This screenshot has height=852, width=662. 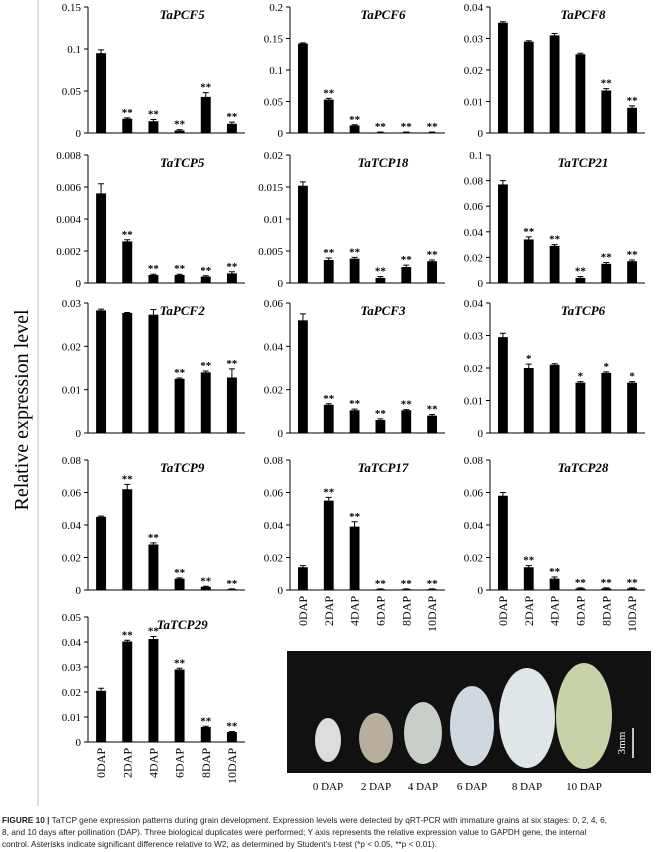 What do you see at coordinates (383, 310) in the screenshot?
I see `chart-title: TaPCF3` at bounding box center [383, 310].